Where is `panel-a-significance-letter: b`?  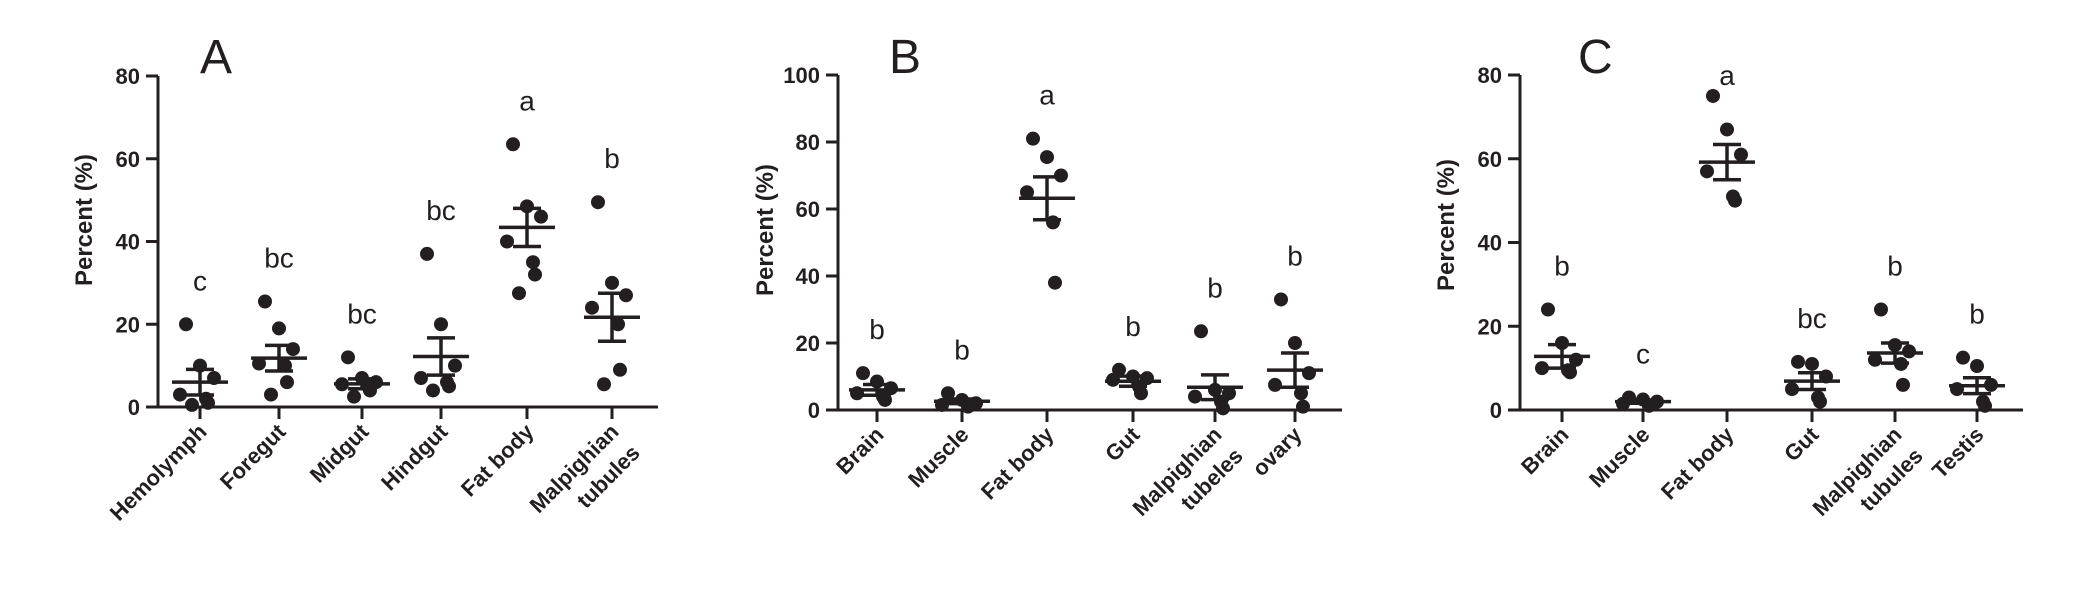
panel-a-significance-letter: b is located at coordinates (612, 158).